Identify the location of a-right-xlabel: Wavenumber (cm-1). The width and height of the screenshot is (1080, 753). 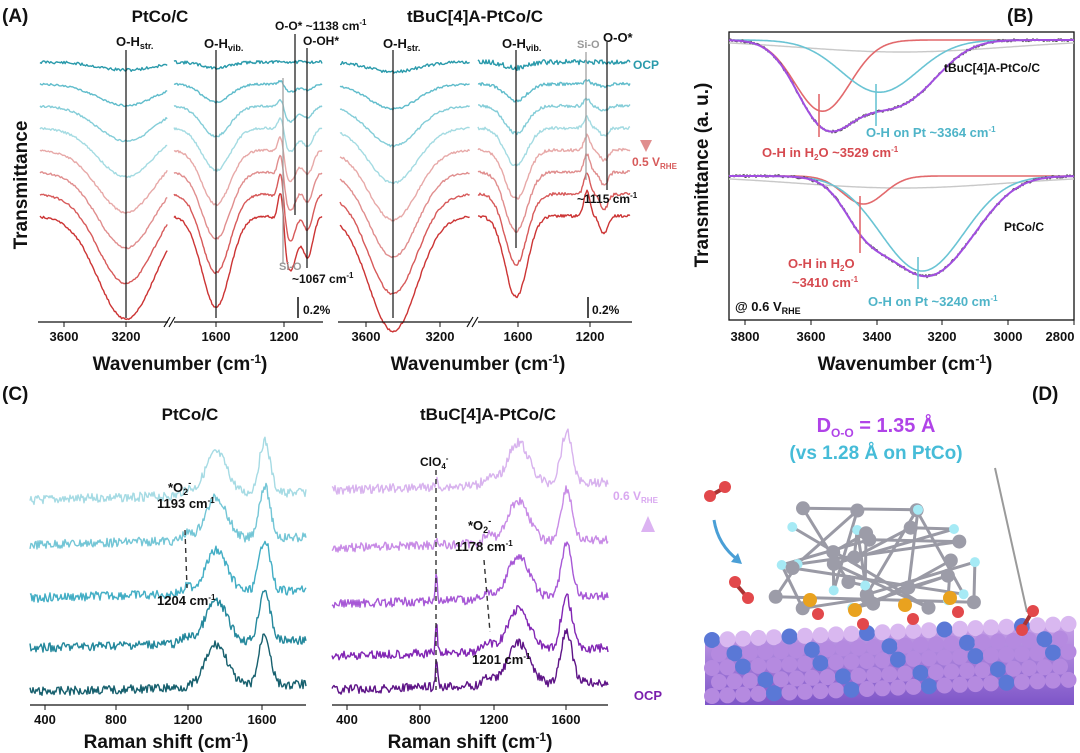
(478, 363).